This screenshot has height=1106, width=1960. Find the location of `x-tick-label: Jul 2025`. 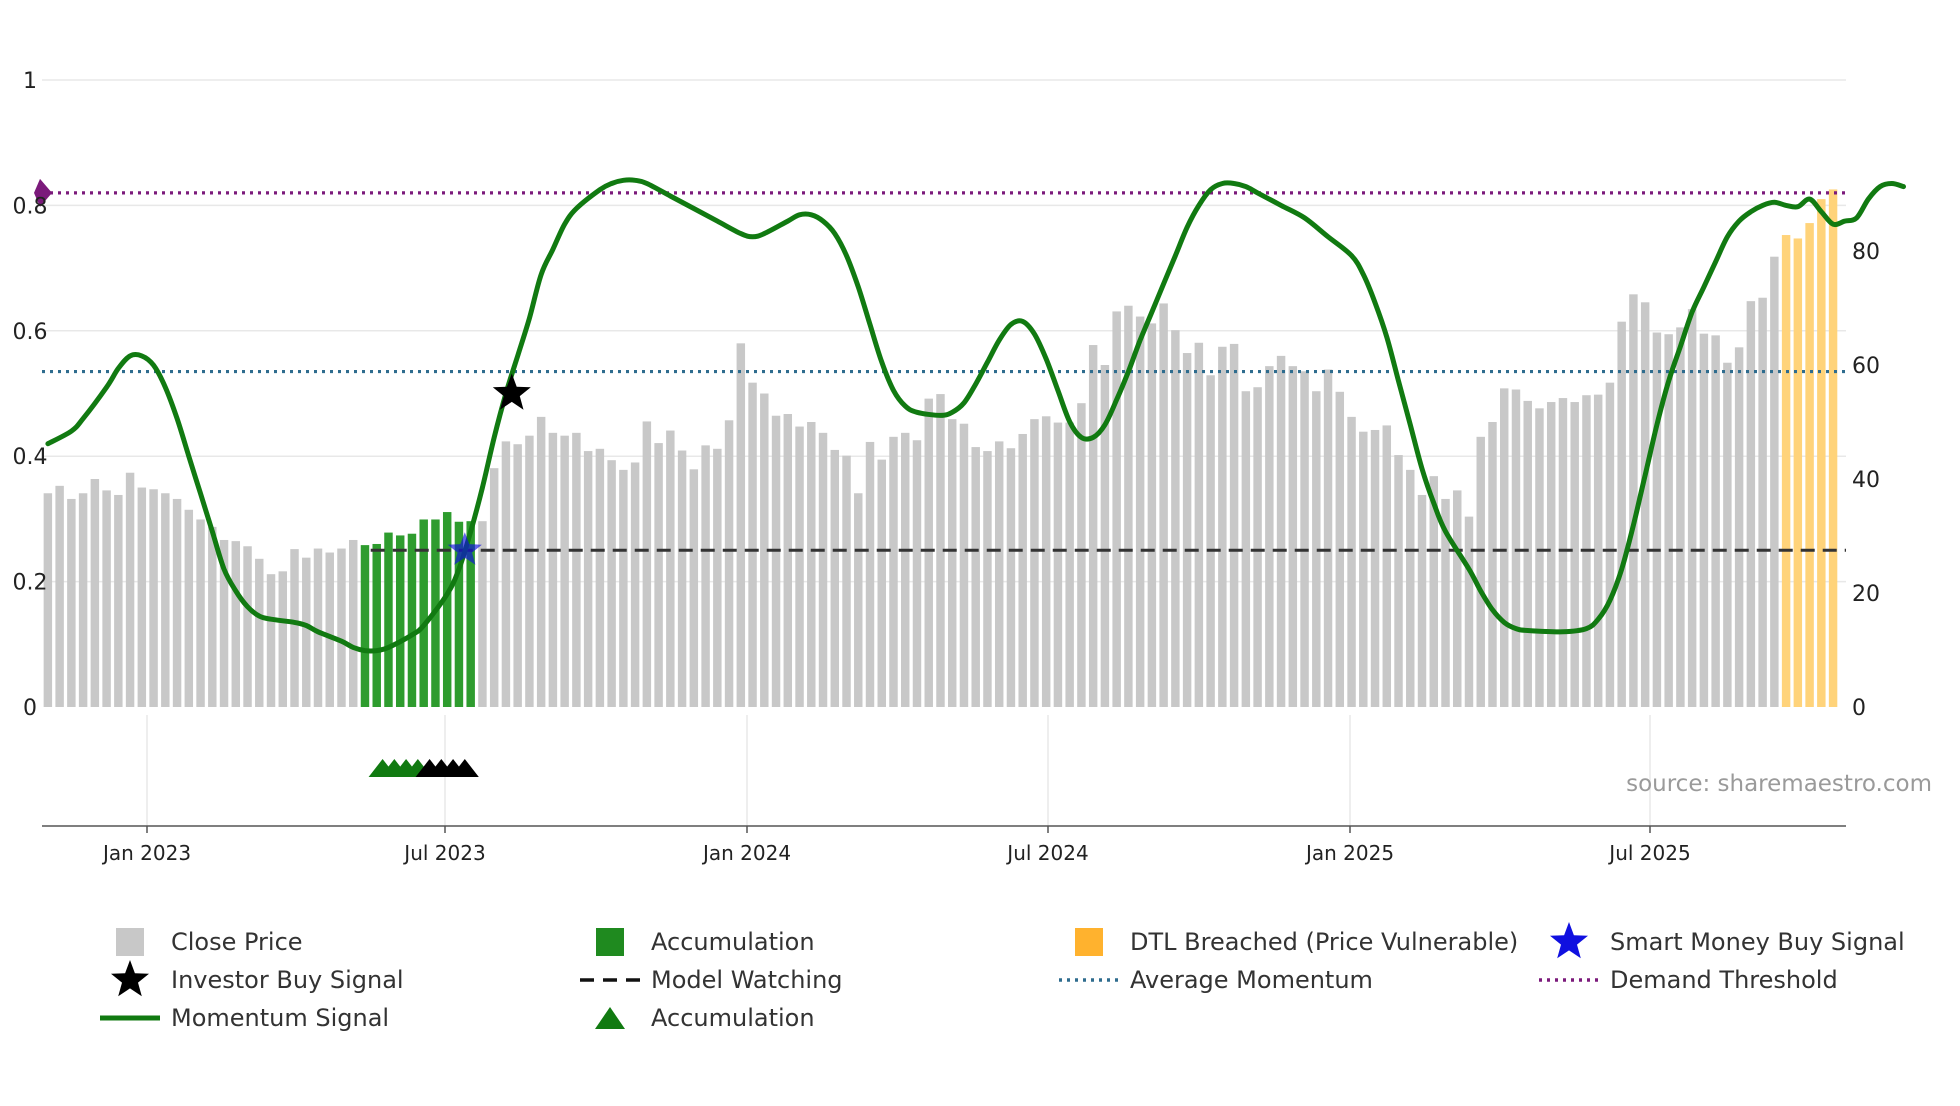

x-tick-label: Jul 2025 is located at coordinates (1648, 853).